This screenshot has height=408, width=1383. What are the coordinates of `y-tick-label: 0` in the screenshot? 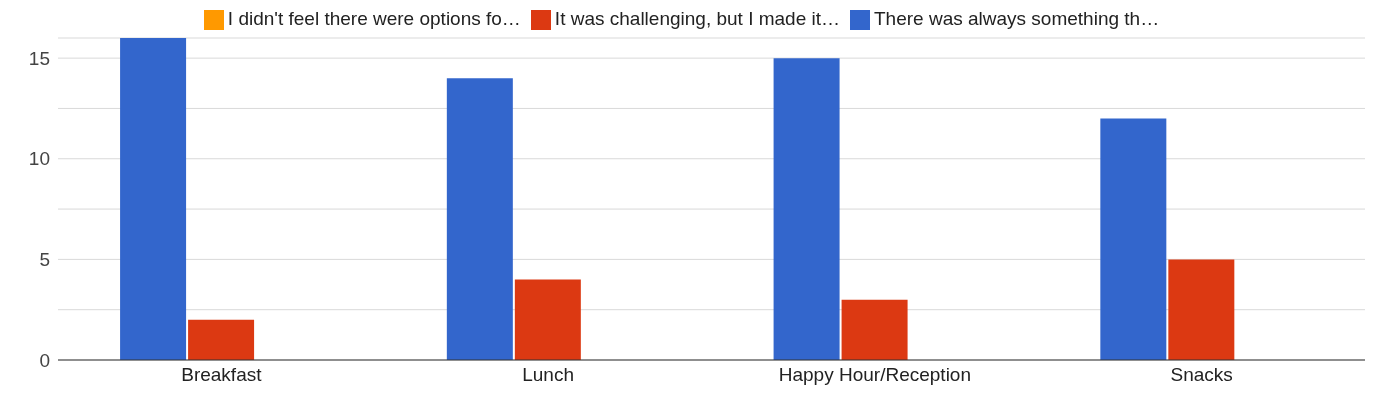 It's located at (44, 360).